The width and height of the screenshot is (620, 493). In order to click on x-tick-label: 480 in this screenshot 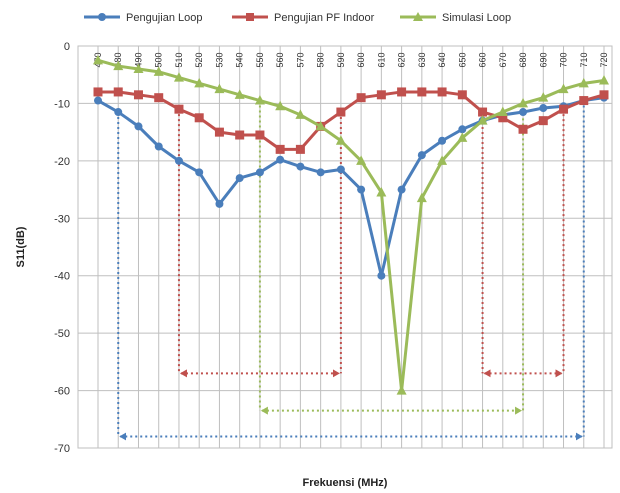, I will do `click(118, 59)`.